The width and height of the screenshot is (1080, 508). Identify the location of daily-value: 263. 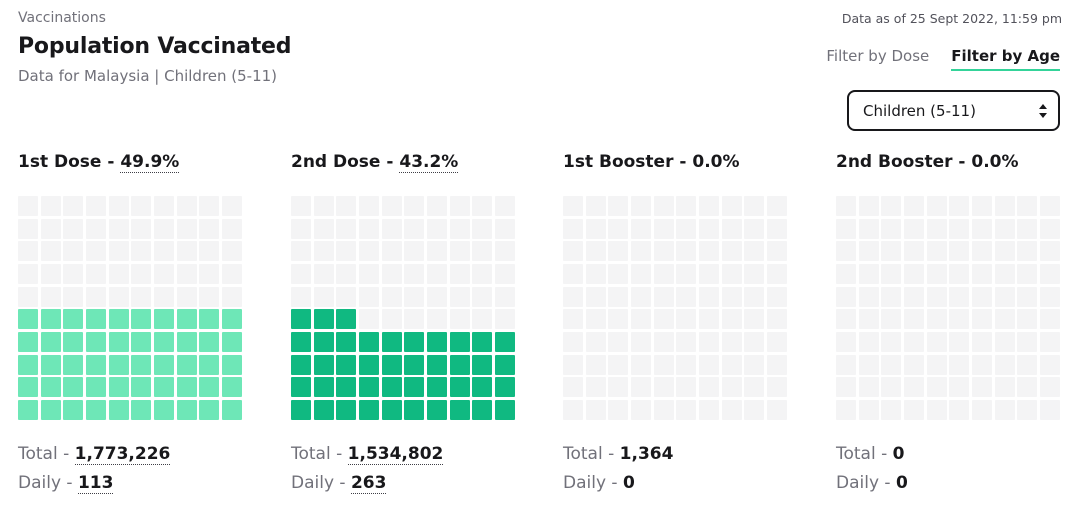
(368, 483).